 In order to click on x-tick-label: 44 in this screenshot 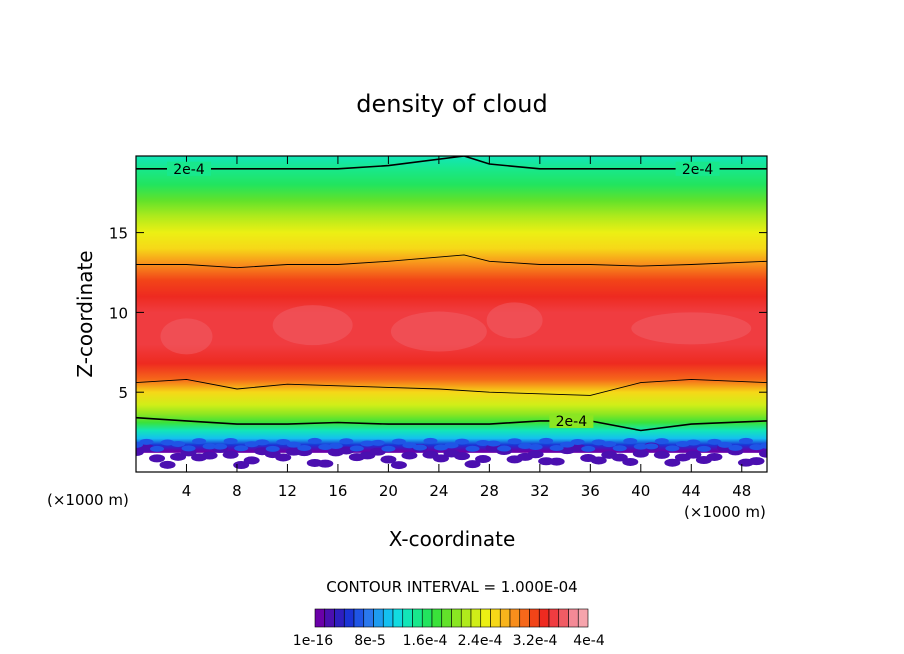, I will do `click(691, 491)`.